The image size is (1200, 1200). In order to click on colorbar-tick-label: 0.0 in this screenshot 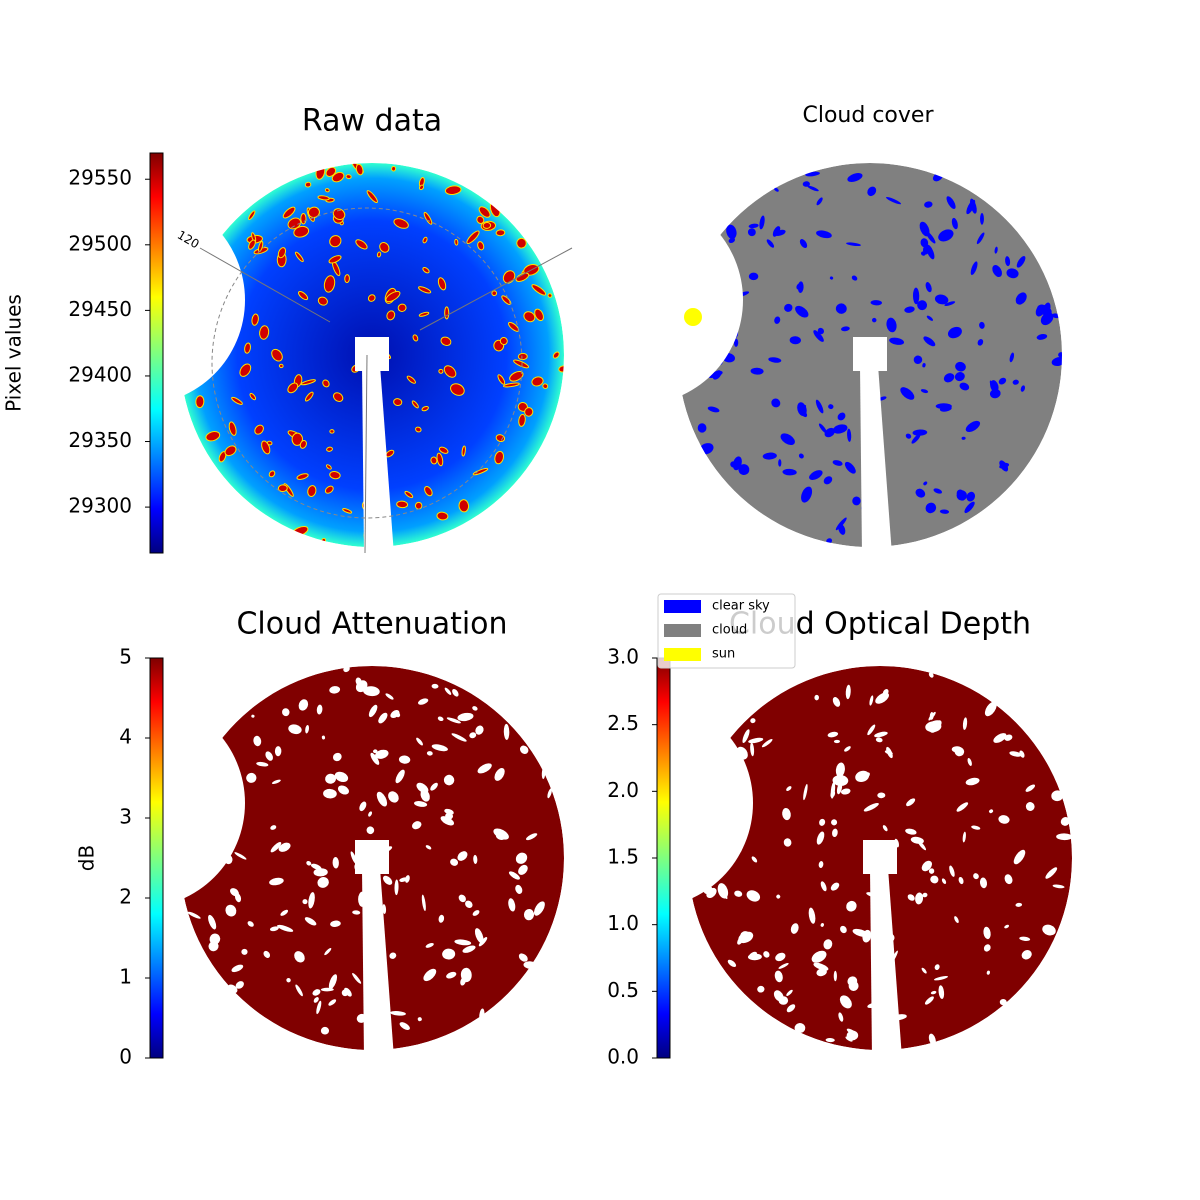, I will do `click(623, 1057)`.